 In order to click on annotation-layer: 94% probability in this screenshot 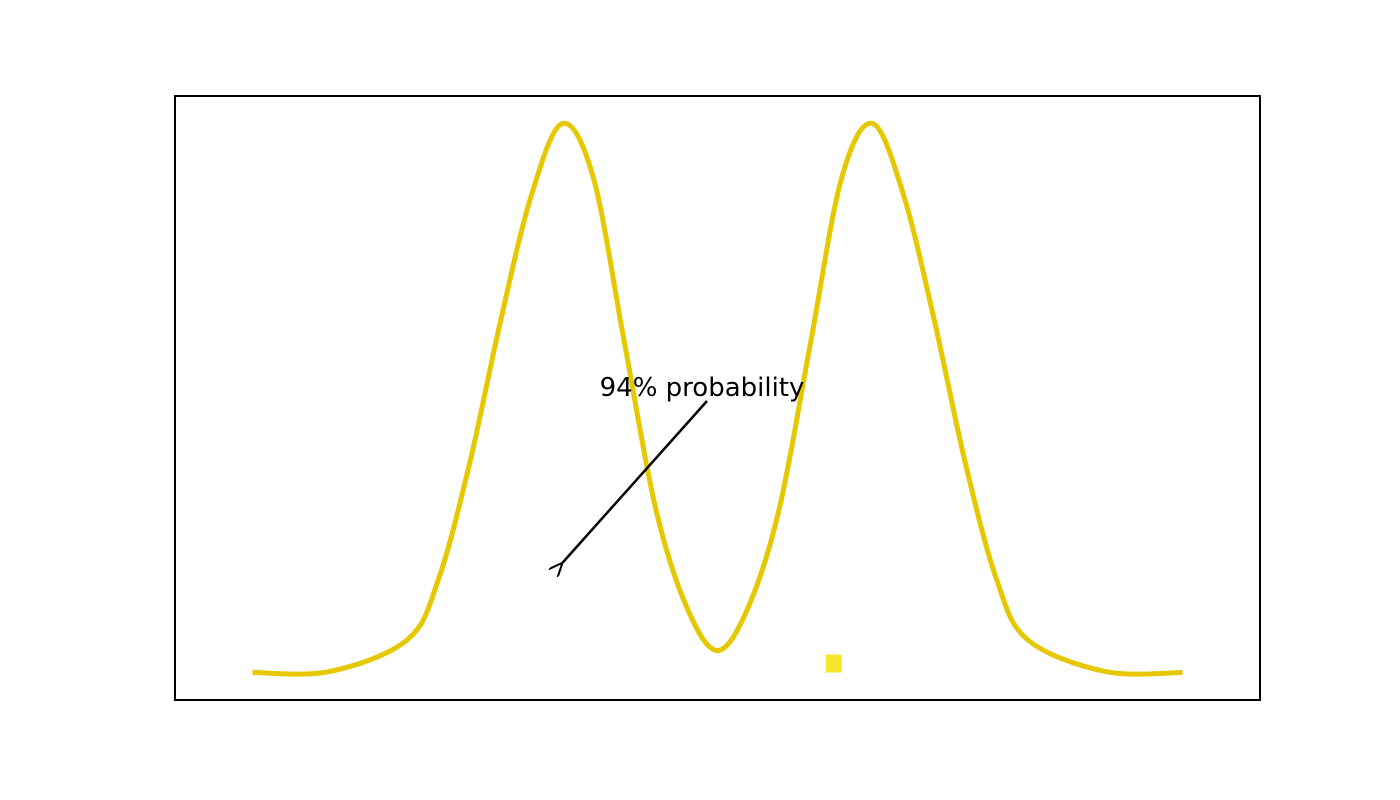, I will do `click(684, 468)`.